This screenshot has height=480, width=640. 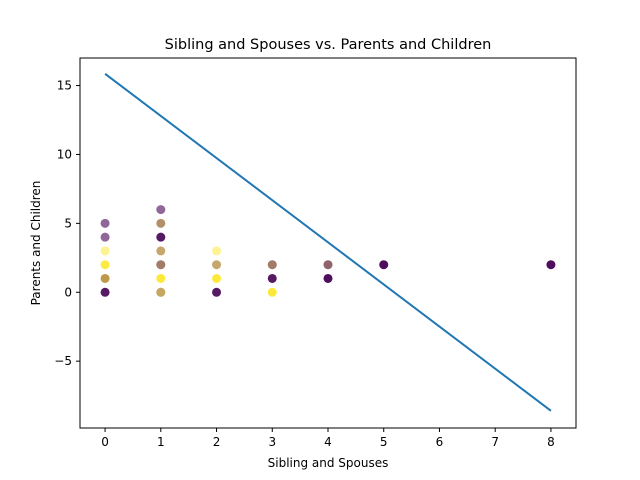 What do you see at coordinates (105, 442) in the screenshot?
I see `x-tick-label: 0` at bounding box center [105, 442].